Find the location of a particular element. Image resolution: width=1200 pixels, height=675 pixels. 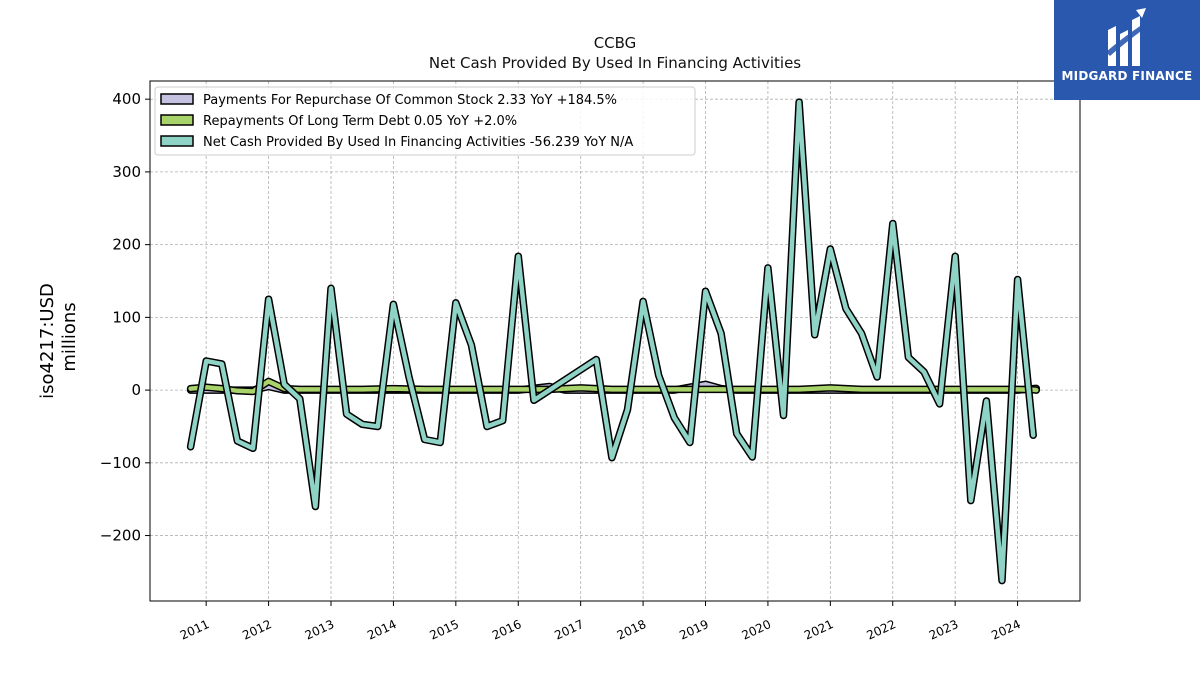

y-axis-label-line2: millions is located at coordinates (69, 336).